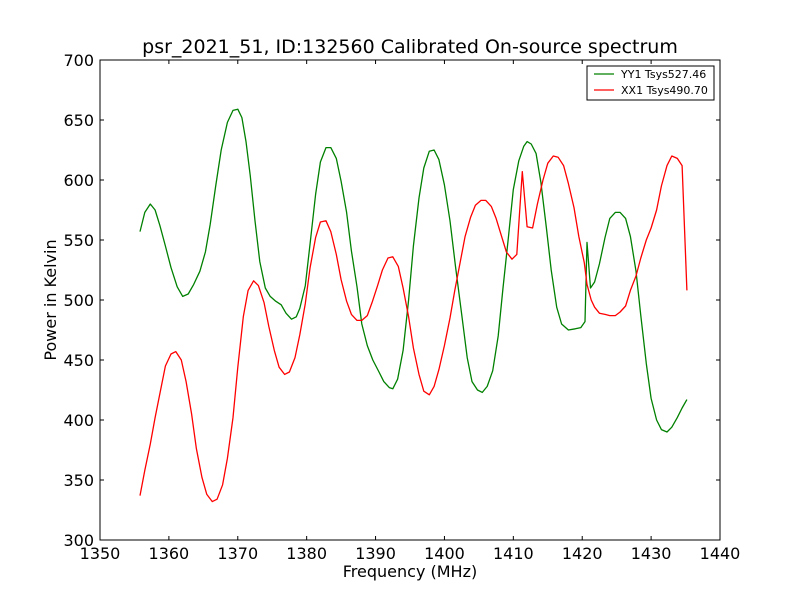 The height and width of the screenshot is (600, 800). I want to click on x-tick-label: 1360, so click(169, 553).